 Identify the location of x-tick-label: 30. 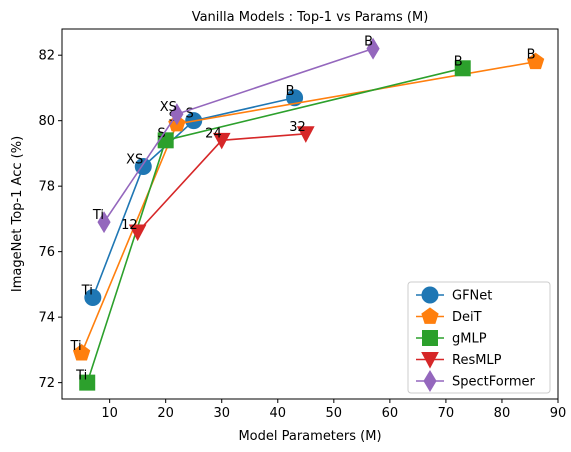
(221, 413).